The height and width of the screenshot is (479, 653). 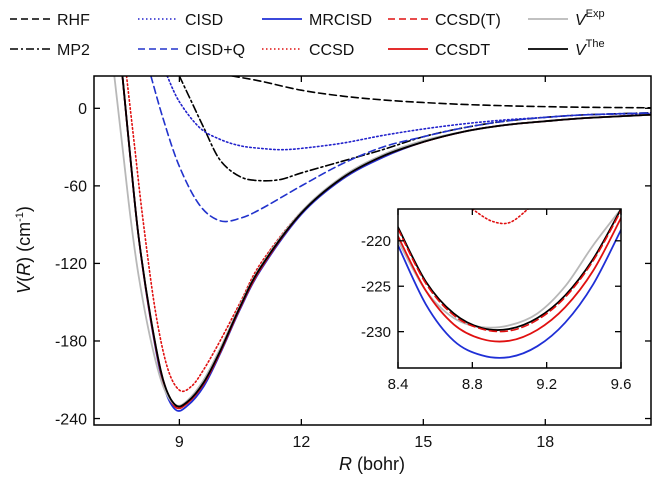 I want to click on legend-label: MP2, so click(x=73, y=50).